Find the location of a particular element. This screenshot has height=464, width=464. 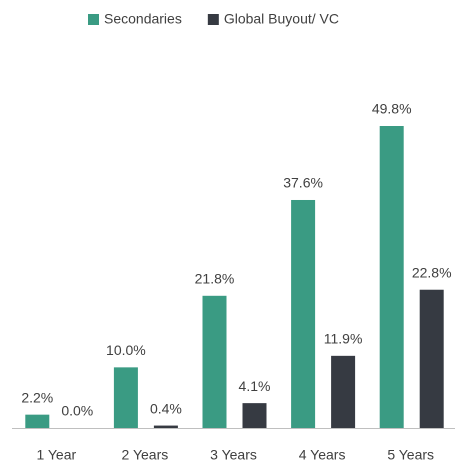

value-label: 2.2% is located at coordinates (37, 397).